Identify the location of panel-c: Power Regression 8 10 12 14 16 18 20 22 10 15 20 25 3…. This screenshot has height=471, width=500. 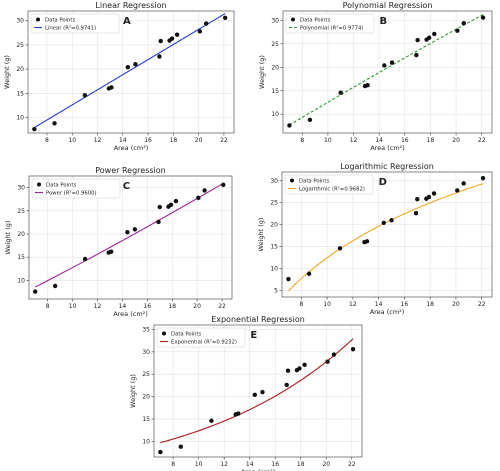
(118, 242).